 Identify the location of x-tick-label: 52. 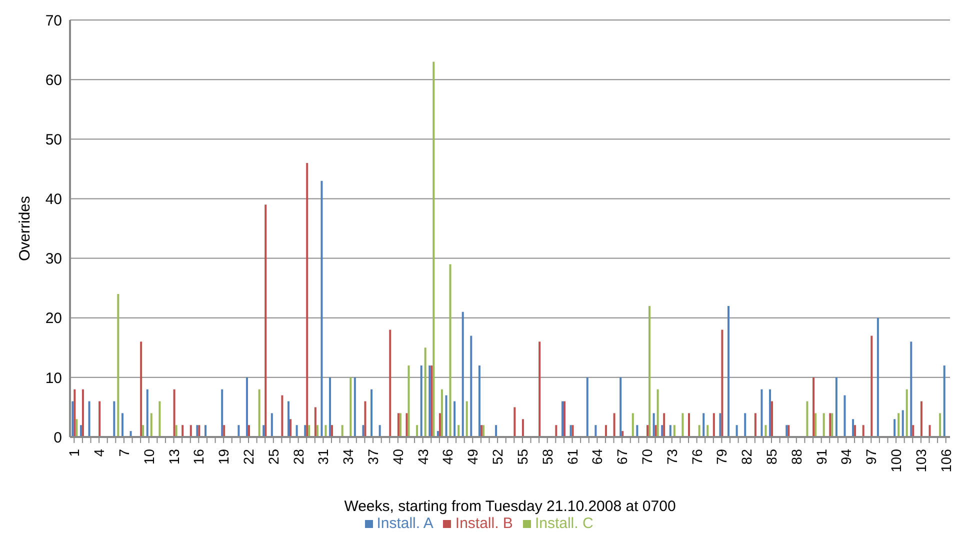
(498, 456).